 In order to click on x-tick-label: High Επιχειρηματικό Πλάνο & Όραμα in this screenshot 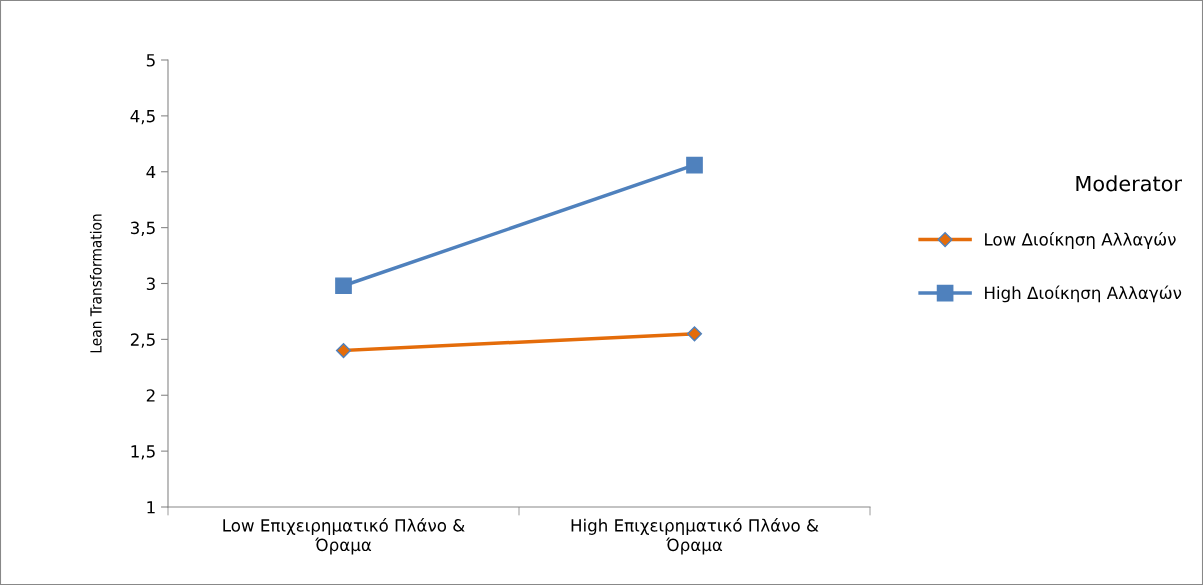, I will do `click(695, 536)`.